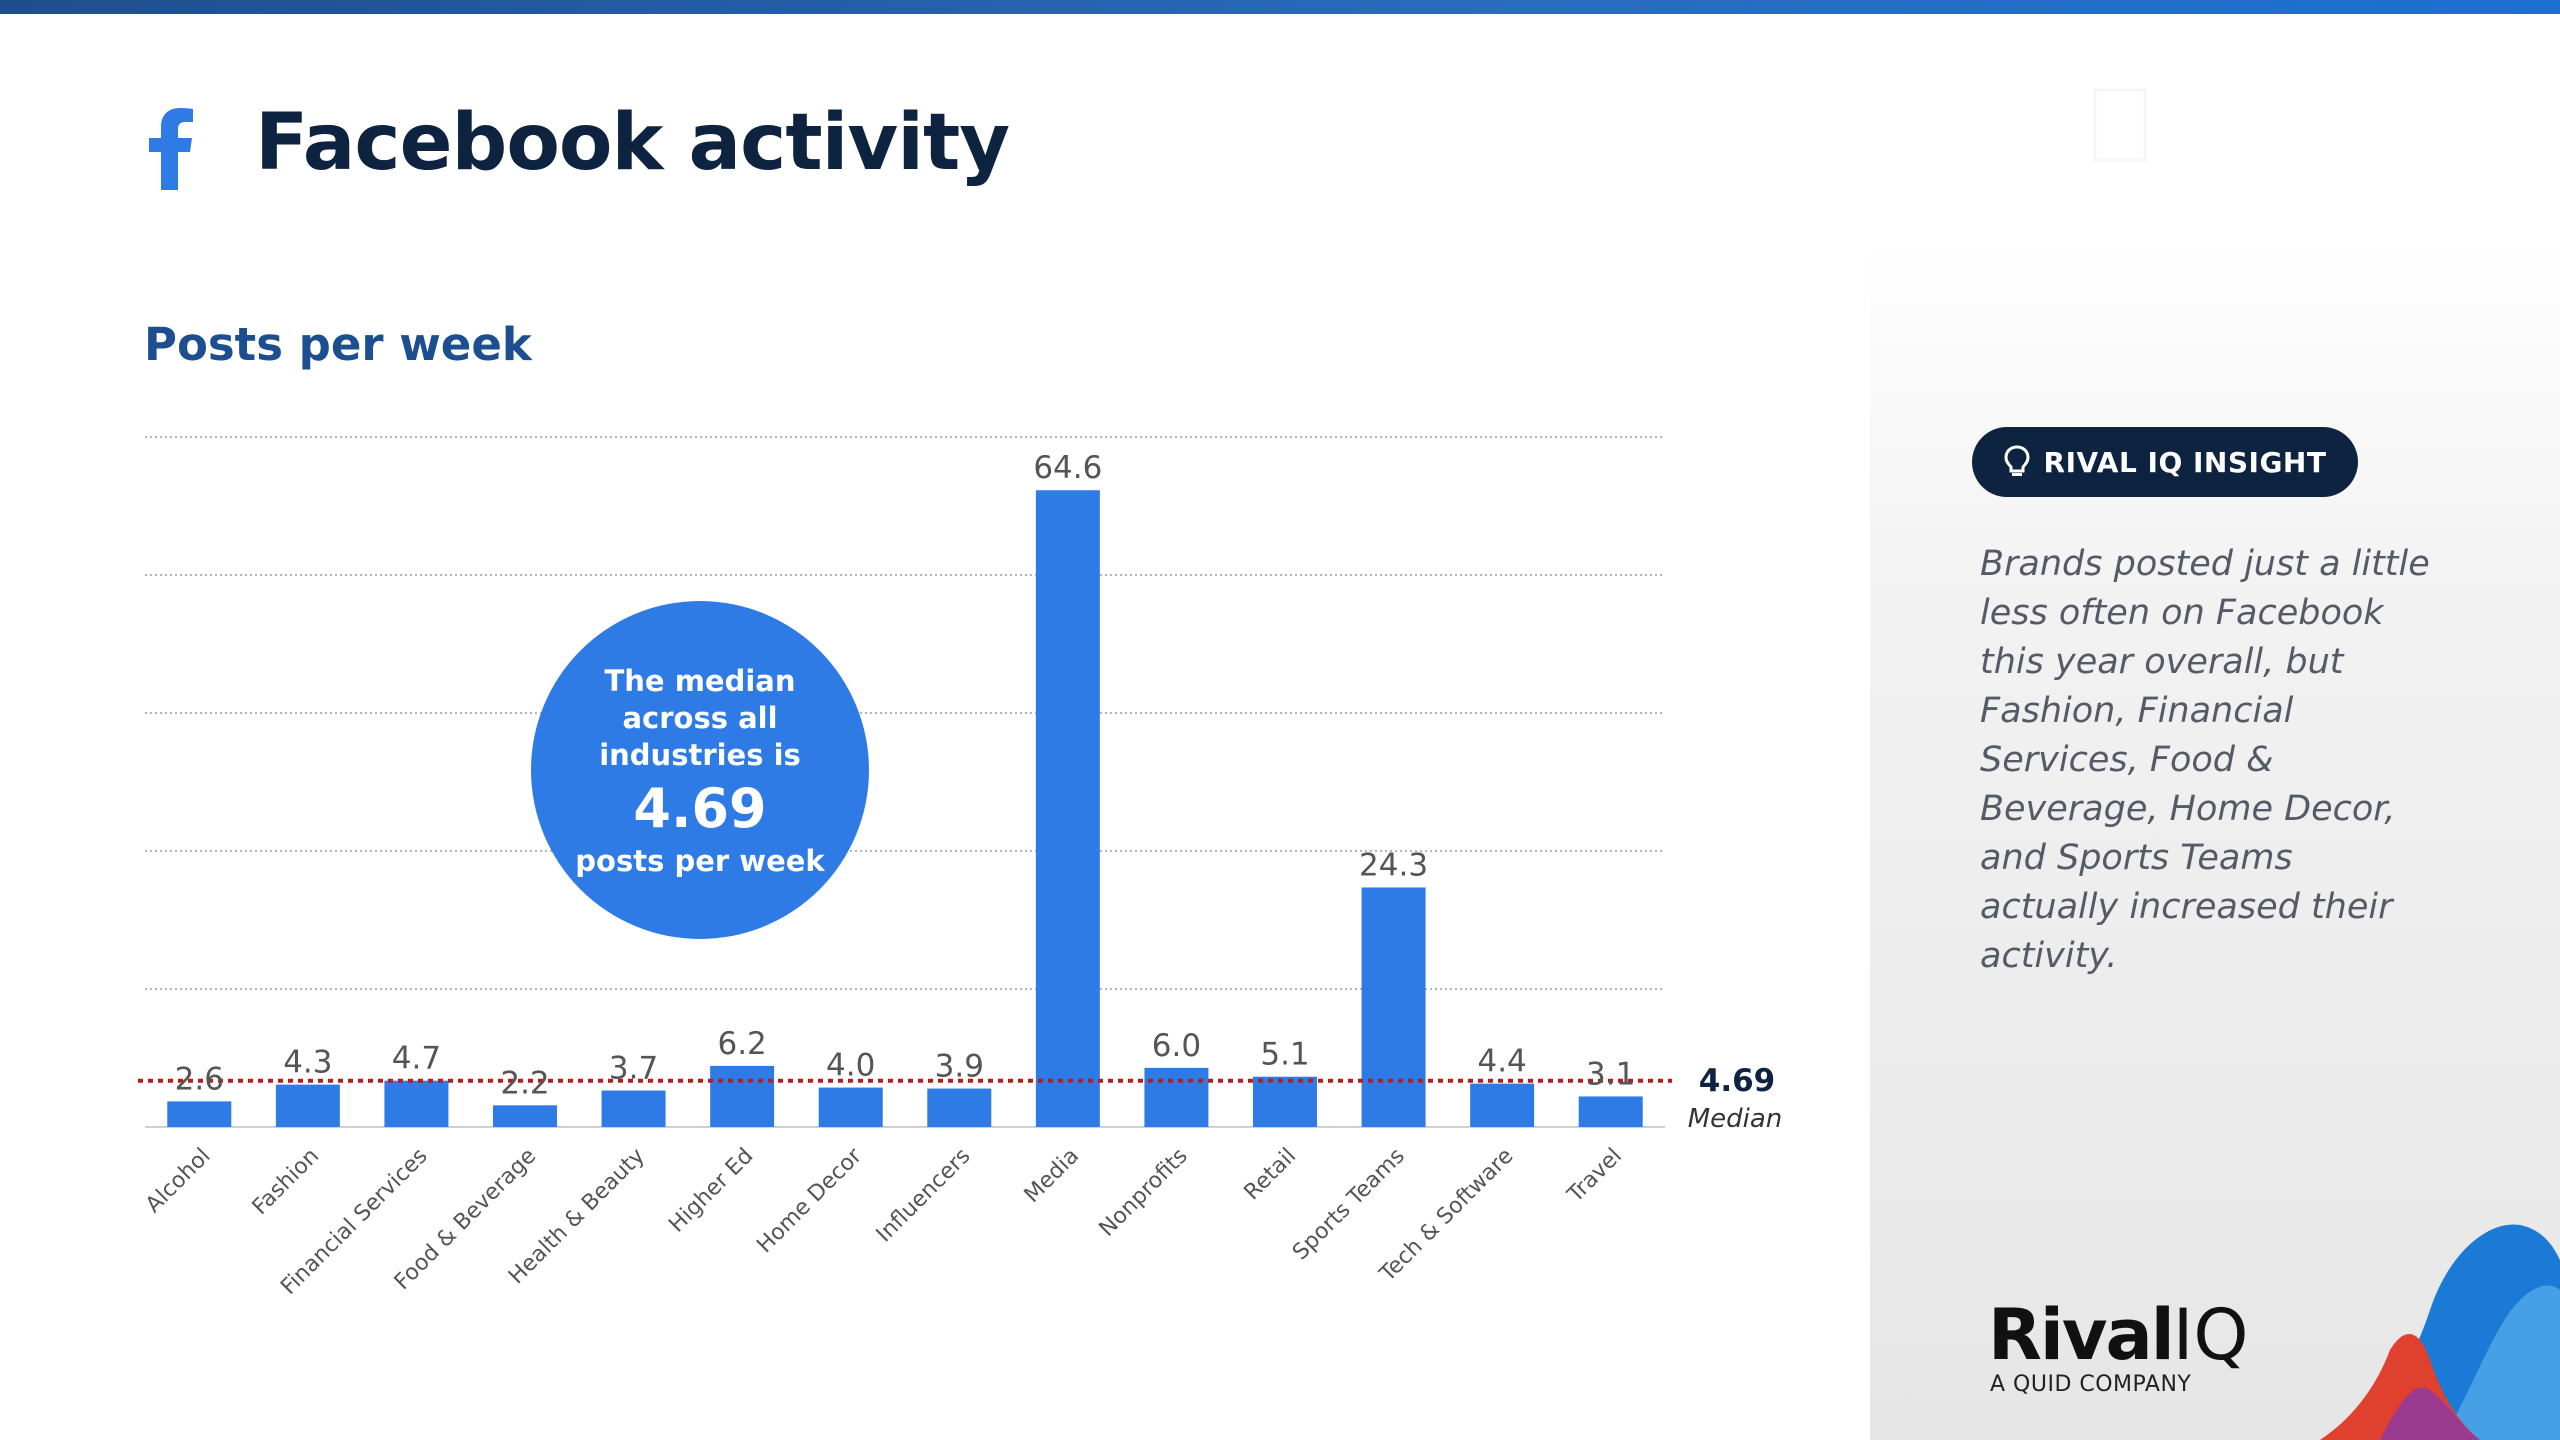 This screenshot has width=2560, height=1440. I want to click on data-label: 3.1, so click(1610, 1074).